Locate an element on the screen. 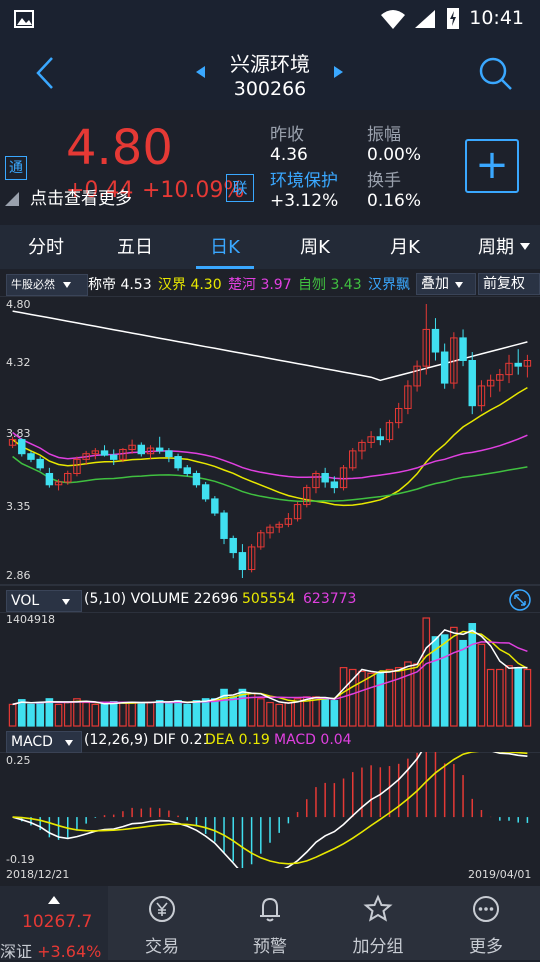  tab-five-day: 五日 is located at coordinates (135, 247).